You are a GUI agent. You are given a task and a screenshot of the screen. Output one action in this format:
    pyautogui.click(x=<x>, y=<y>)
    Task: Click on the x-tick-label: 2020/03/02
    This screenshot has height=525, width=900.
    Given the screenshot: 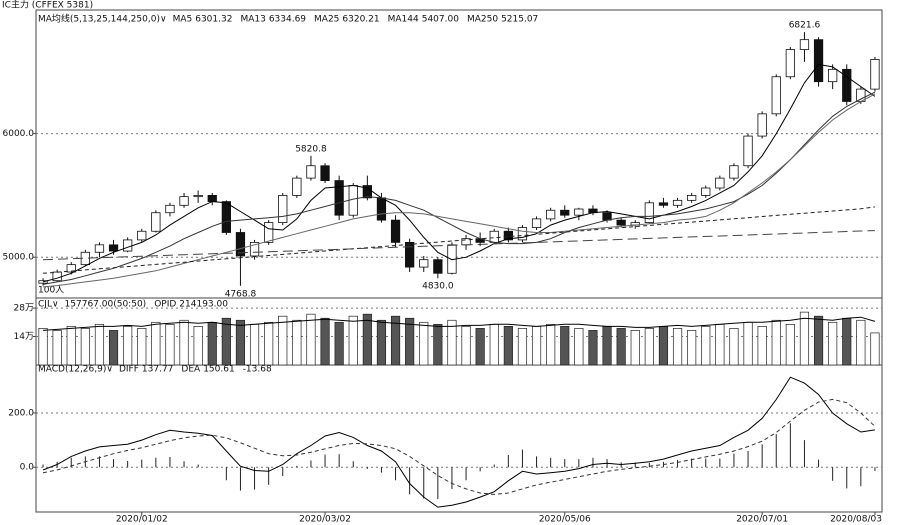 What is the action you would take?
    pyautogui.click(x=325, y=520)
    